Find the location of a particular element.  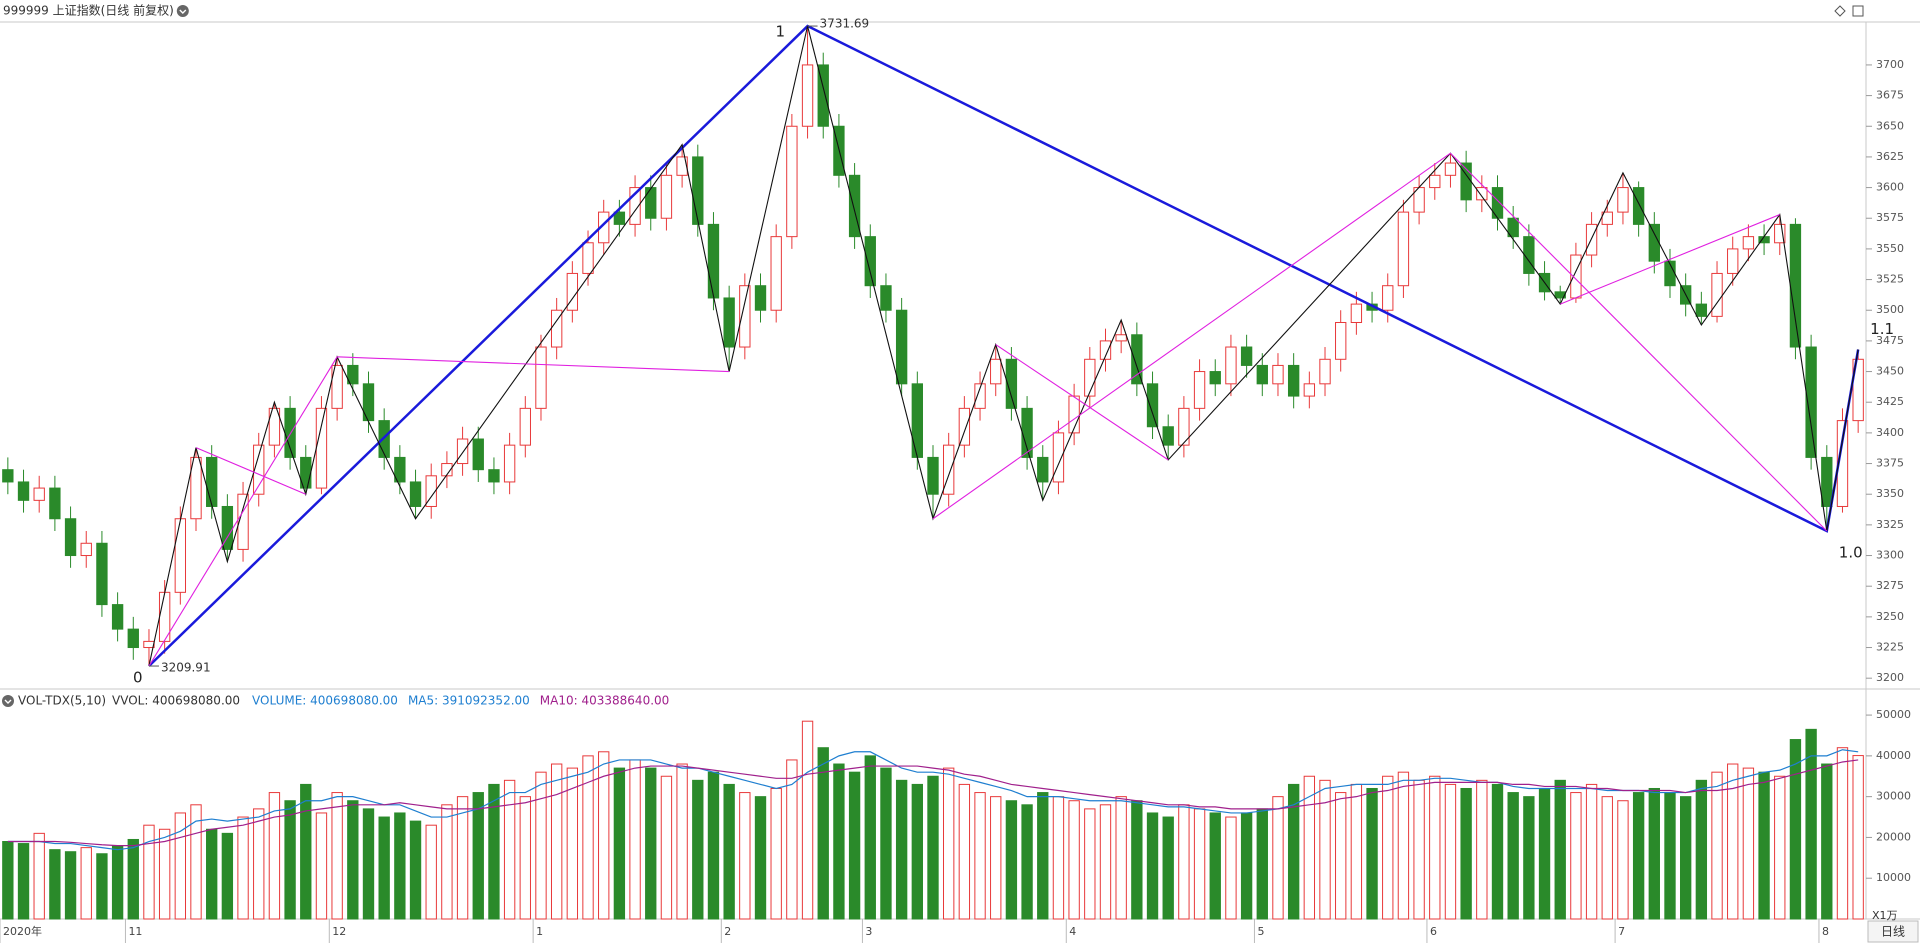

y-tick-label: 3600 is located at coordinates (1890, 187).